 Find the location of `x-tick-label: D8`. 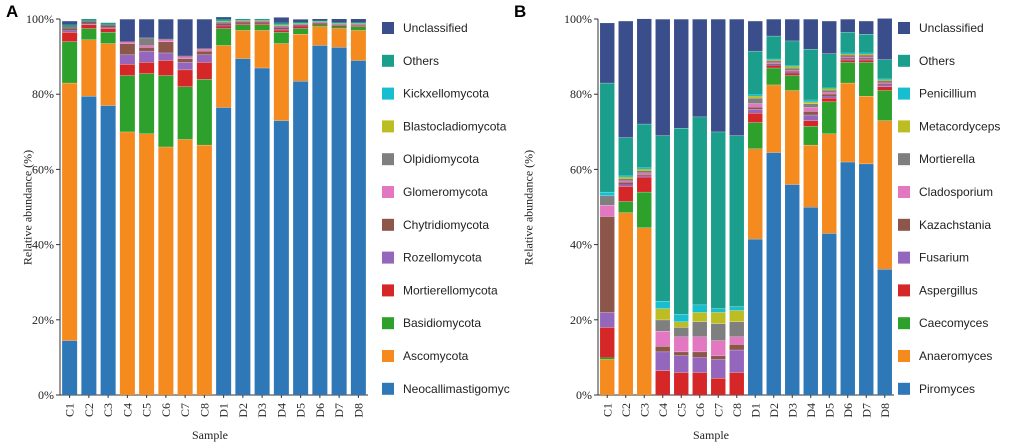

x-tick-label: D8 is located at coordinates (358, 410).